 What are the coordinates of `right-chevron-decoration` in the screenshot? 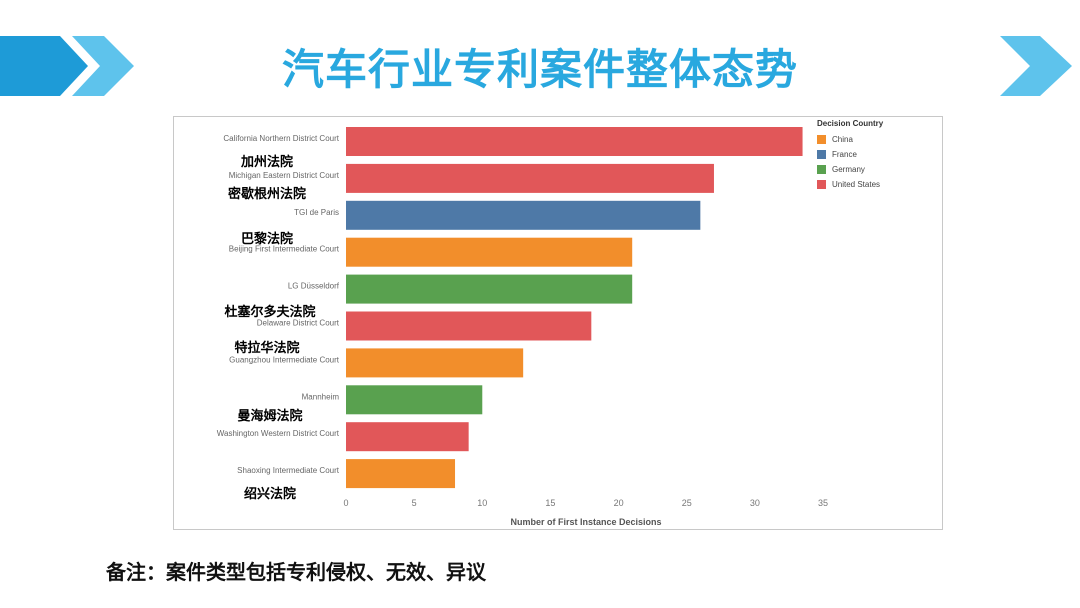 It's located at (1036, 66).